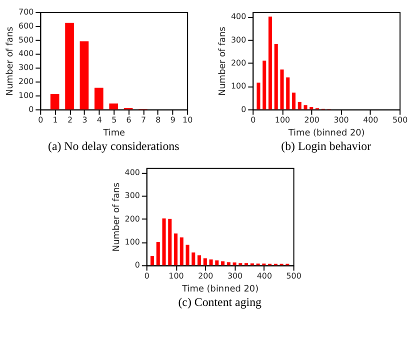 This screenshot has width=416, height=342. What do you see at coordinates (341, 120) in the screenshot?
I see `x-tick-label: 300` at bounding box center [341, 120].